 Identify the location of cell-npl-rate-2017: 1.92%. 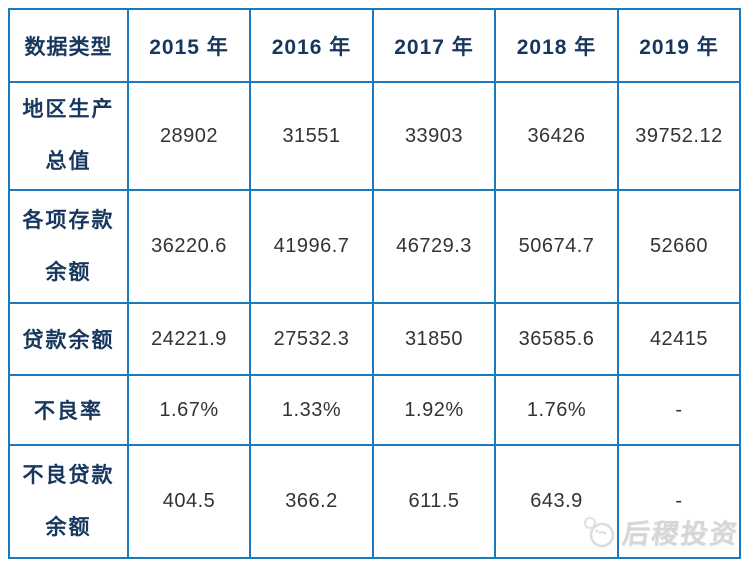
(434, 410).